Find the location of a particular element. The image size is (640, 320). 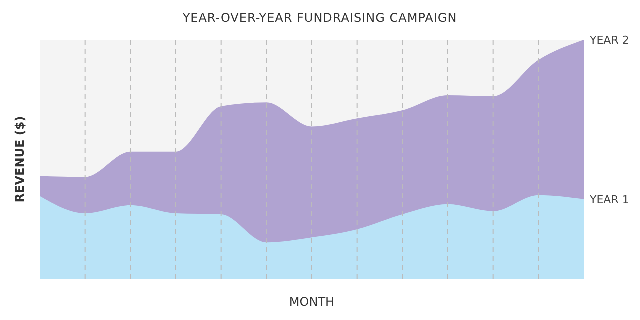

y-axis-title: REVENUE ($) is located at coordinates (20, 159).